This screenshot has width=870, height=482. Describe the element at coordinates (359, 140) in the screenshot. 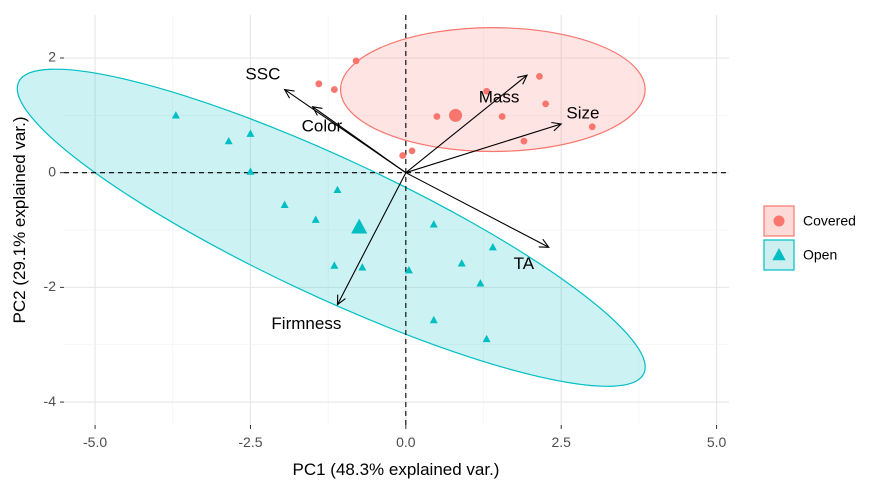

I see `arrow-color` at that location.